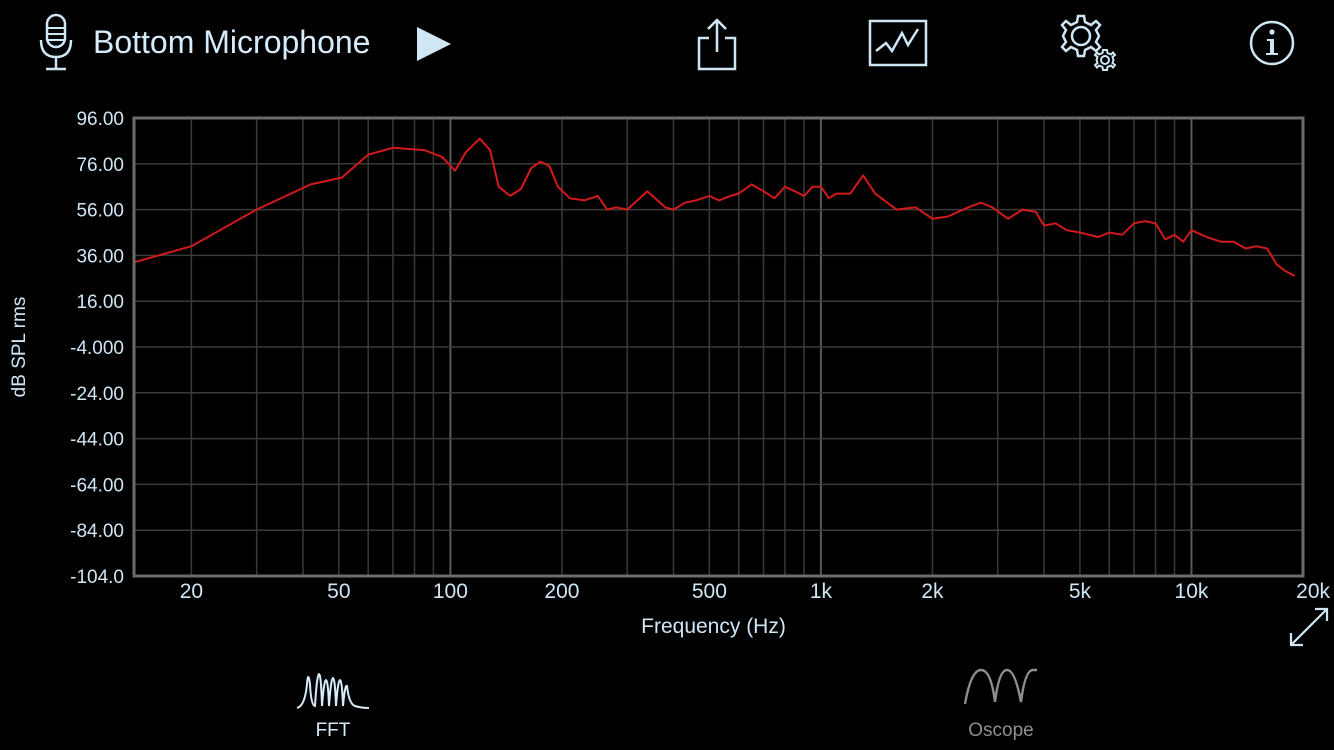 Image resolution: width=1334 pixels, height=750 pixels. I want to click on graph-icon, so click(898, 43).